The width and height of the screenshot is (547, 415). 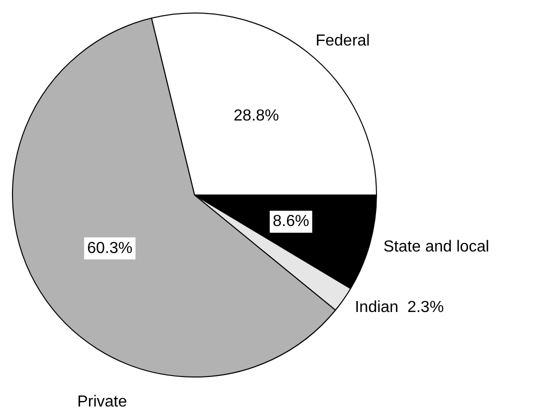 I want to click on slice-label: Federal, so click(x=343, y=41).